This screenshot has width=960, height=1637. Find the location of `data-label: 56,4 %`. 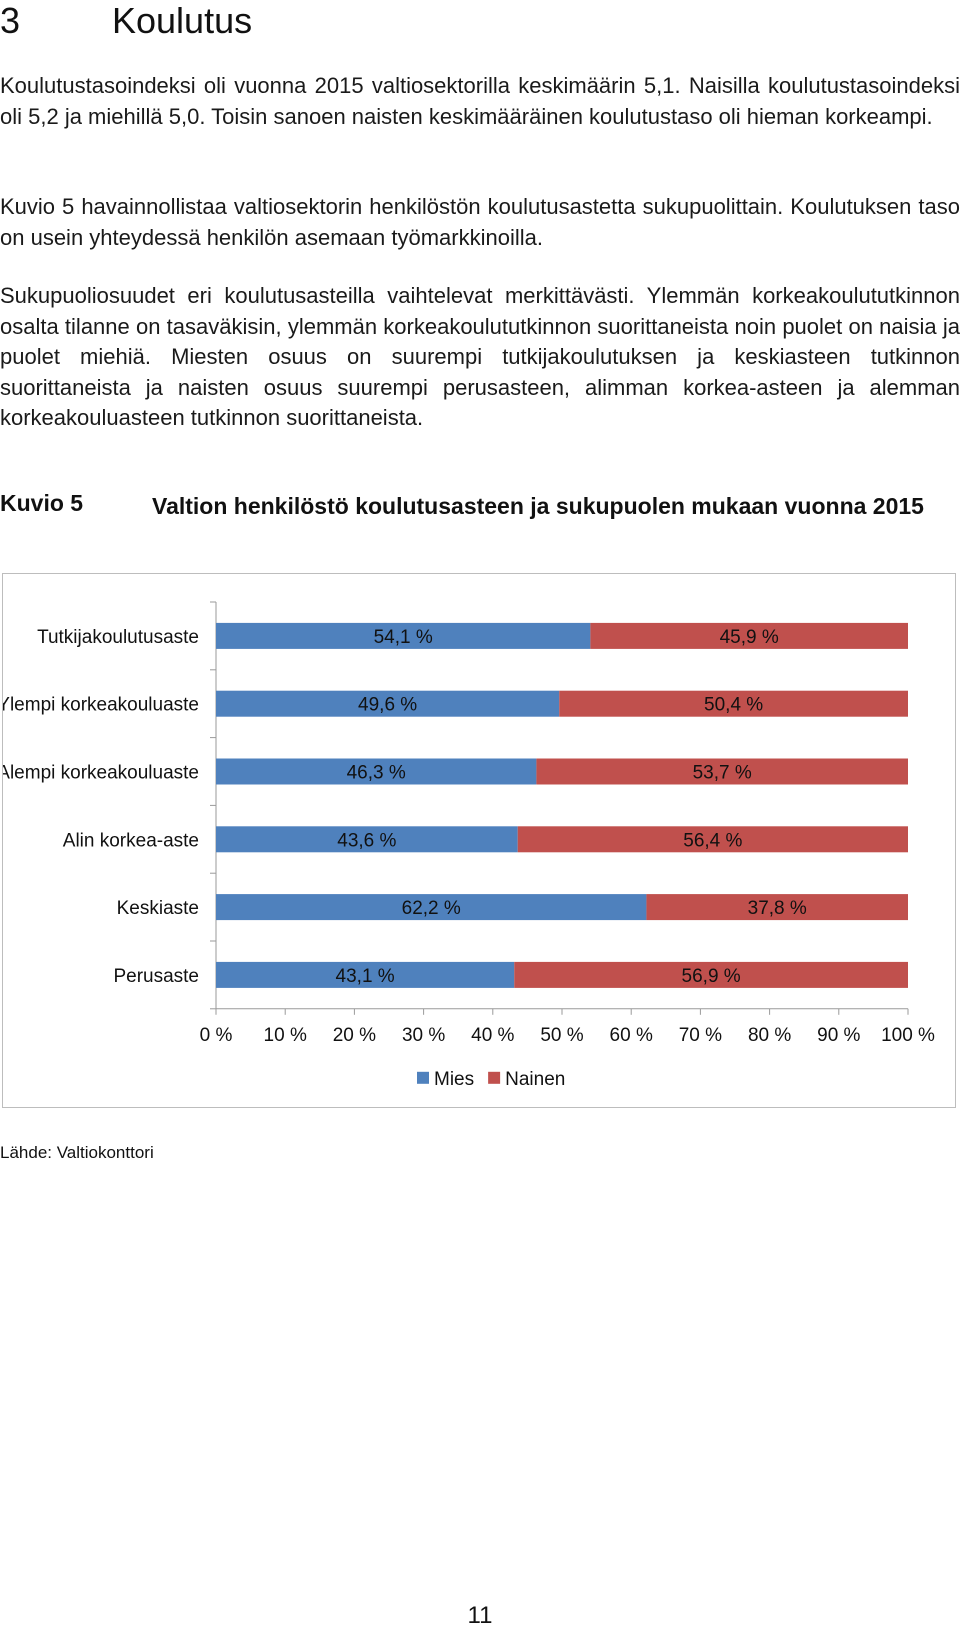

data-label: 56,4 % is located at coordinates (712, 840).